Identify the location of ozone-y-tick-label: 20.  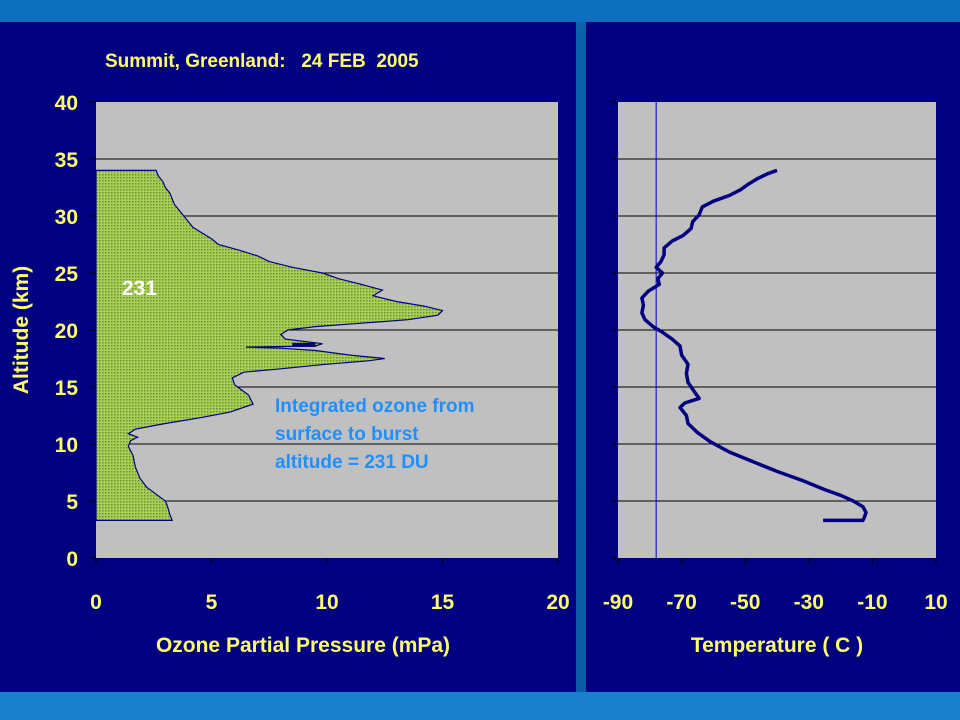
(66, 331).